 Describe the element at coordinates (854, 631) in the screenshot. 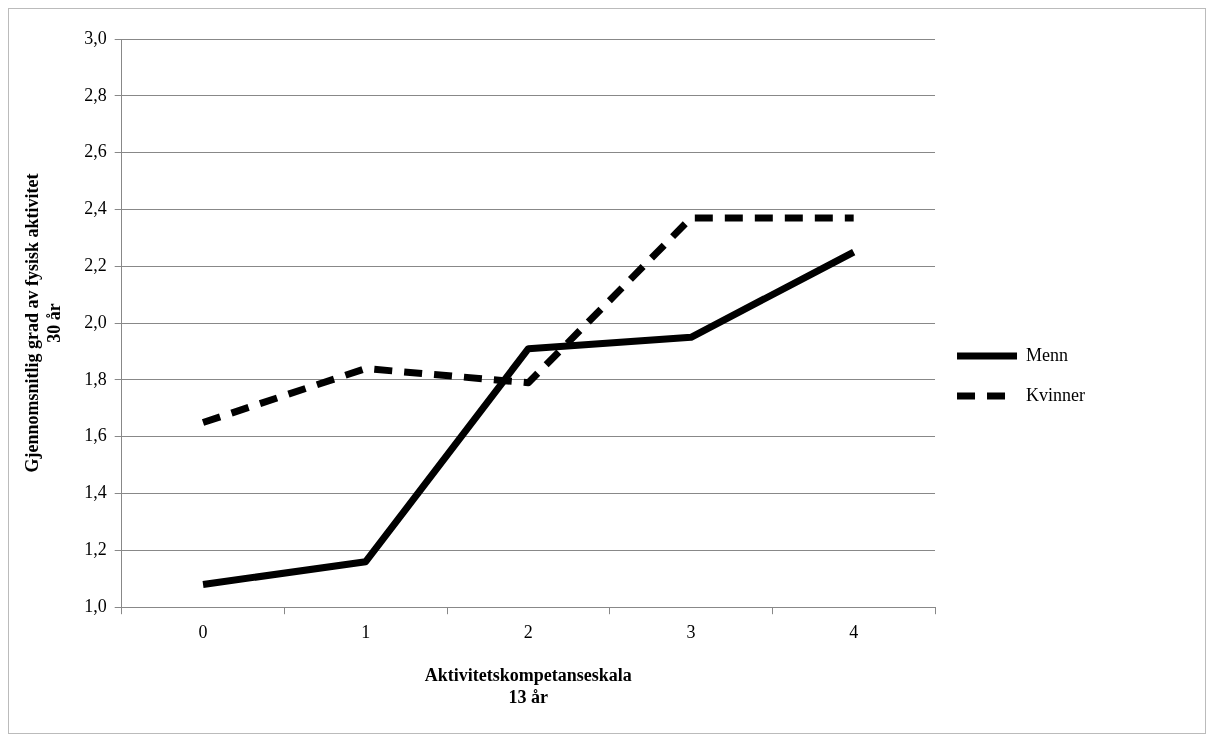

I see `x-tick-label: 4` at that location.